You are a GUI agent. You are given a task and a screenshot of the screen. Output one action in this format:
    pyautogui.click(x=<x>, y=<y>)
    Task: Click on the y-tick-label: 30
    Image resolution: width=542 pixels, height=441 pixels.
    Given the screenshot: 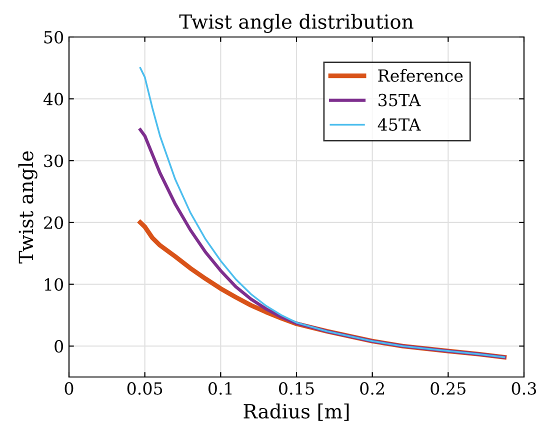 What is the action you would take?
    pyautogui.click(x=54, y=161)
    